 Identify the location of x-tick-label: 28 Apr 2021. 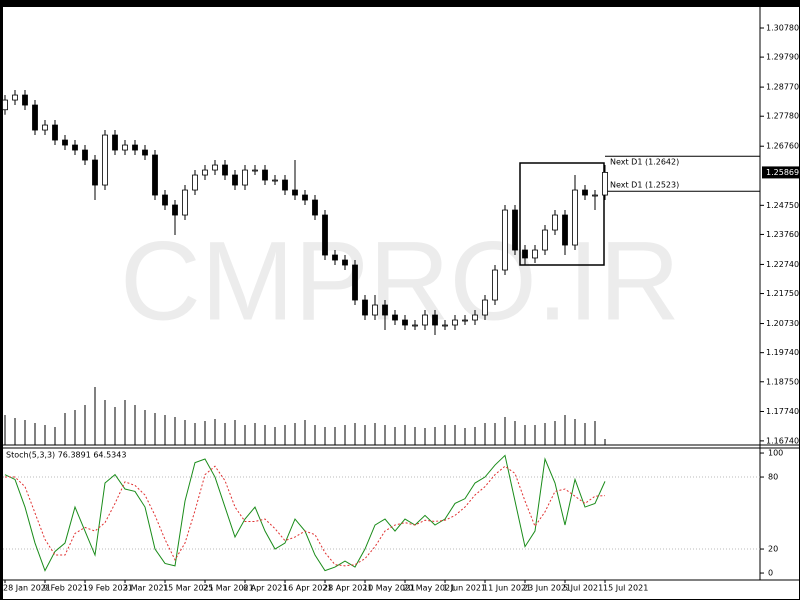
(347, 588).